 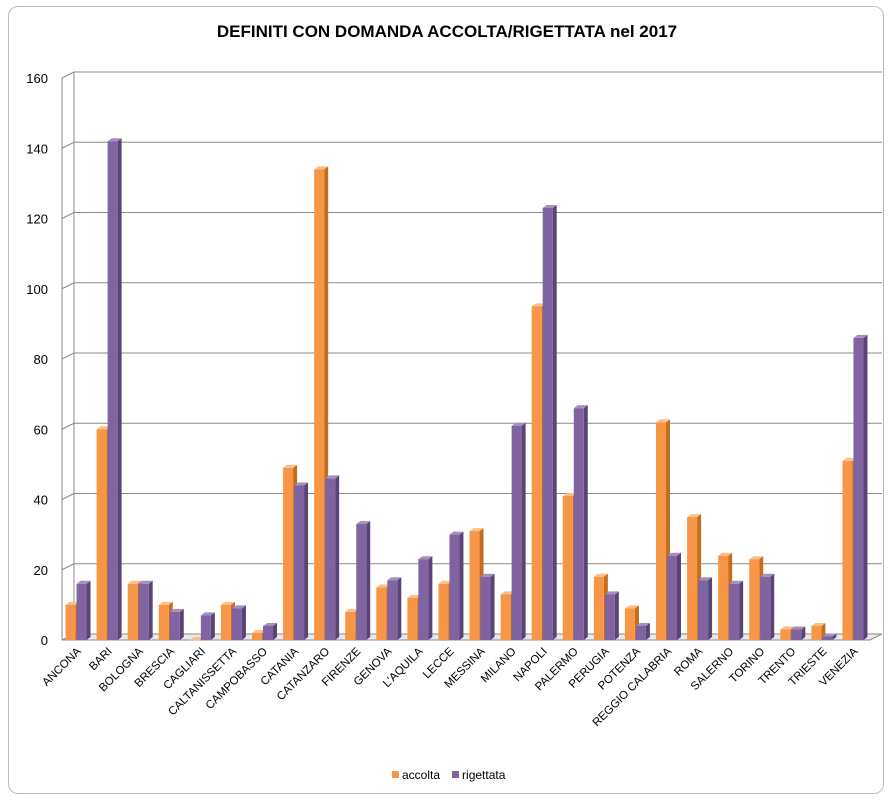 I want to click on y-tick-label: 160, so click(x=37, y=78).